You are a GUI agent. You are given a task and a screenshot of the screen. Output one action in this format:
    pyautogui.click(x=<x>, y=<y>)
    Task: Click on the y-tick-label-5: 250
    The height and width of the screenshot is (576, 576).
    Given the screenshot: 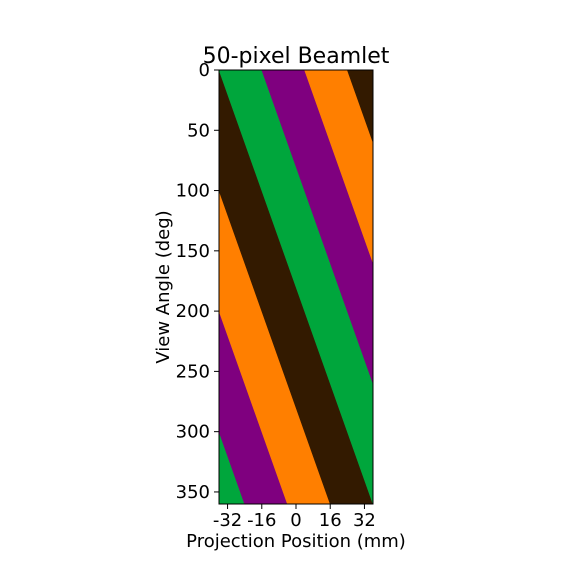 What is the action you would take?
    pyautogui.click(x=193, y=371)
    